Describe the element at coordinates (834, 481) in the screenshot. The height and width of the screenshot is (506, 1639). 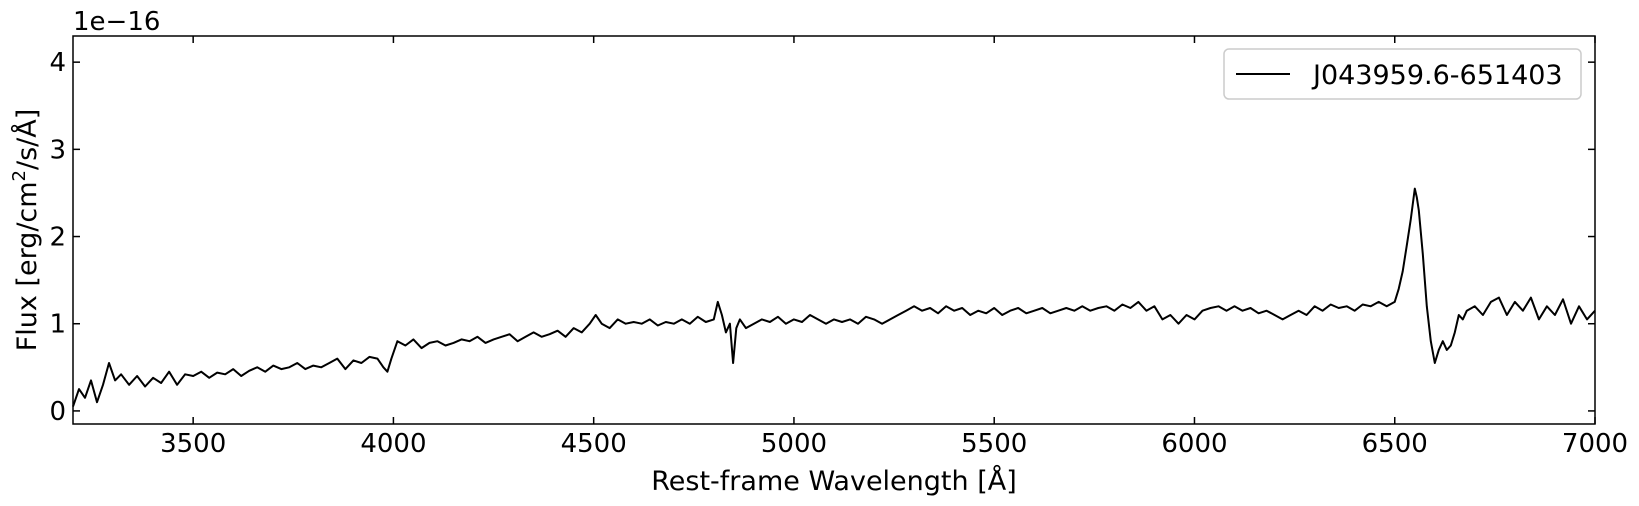
I see `x-axis-label: Rest-frame Wavelength [Å]` at that location.